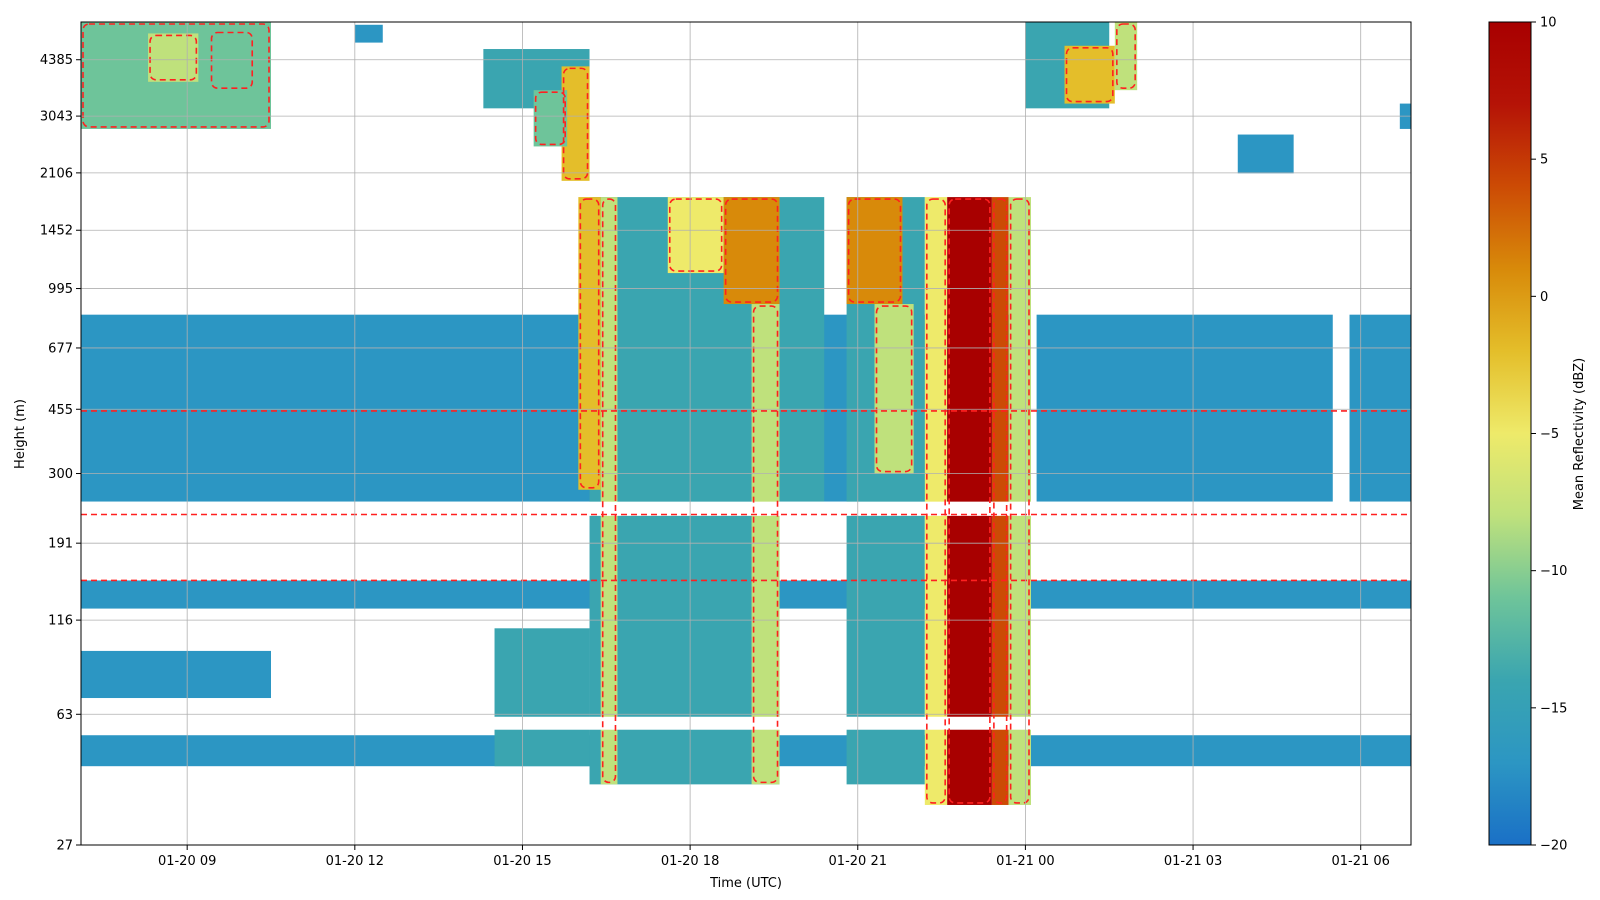  What do you see at coordinates (60, 410) in the screenshot?
I see `y-tick-label-5: 455` at bounding box center [60, 410].